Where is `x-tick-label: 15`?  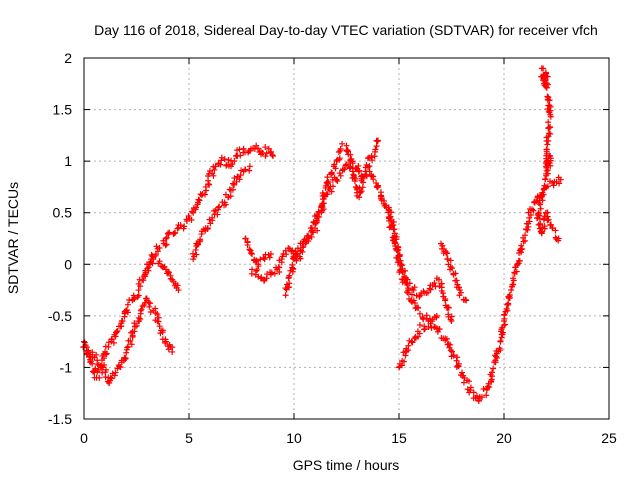
x-tick-label: 15 is located at coordinates (399, 438).